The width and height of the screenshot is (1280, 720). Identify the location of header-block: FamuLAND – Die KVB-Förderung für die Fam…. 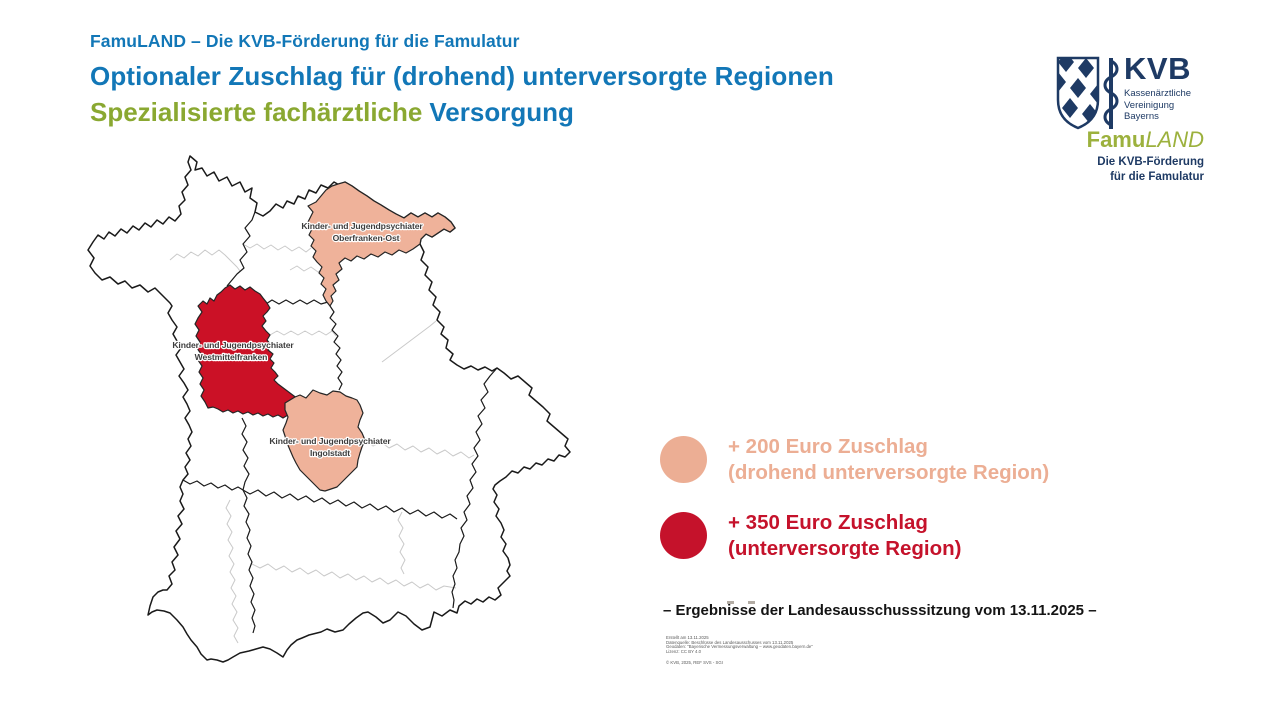
(462, 79).